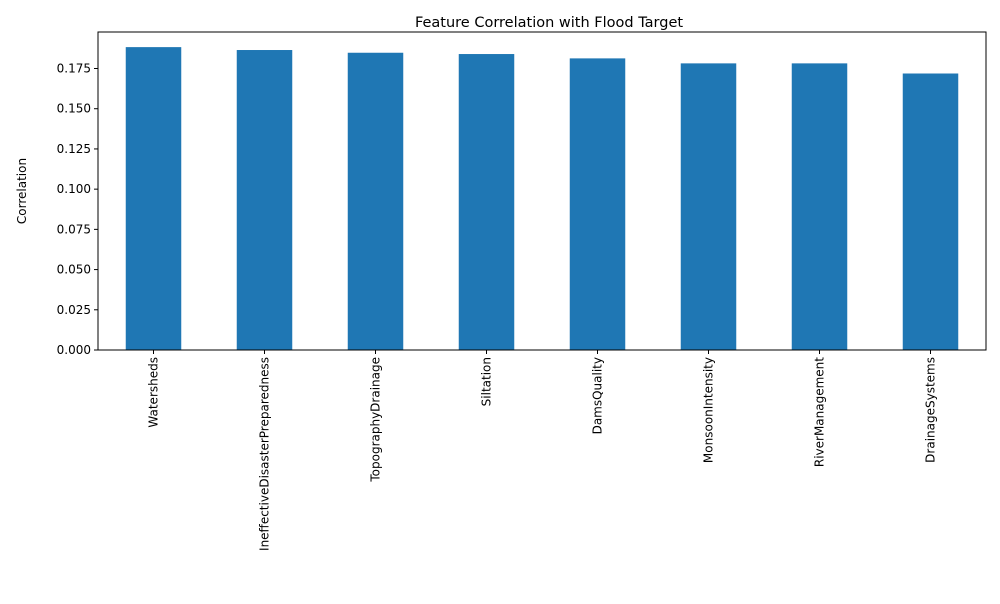 Image resolution: width=1000 pixels, height=604 pixels. Describe the element at coordinates (74, 149) in the screenshot. I see `y-tick-label: 0.125` at that location.